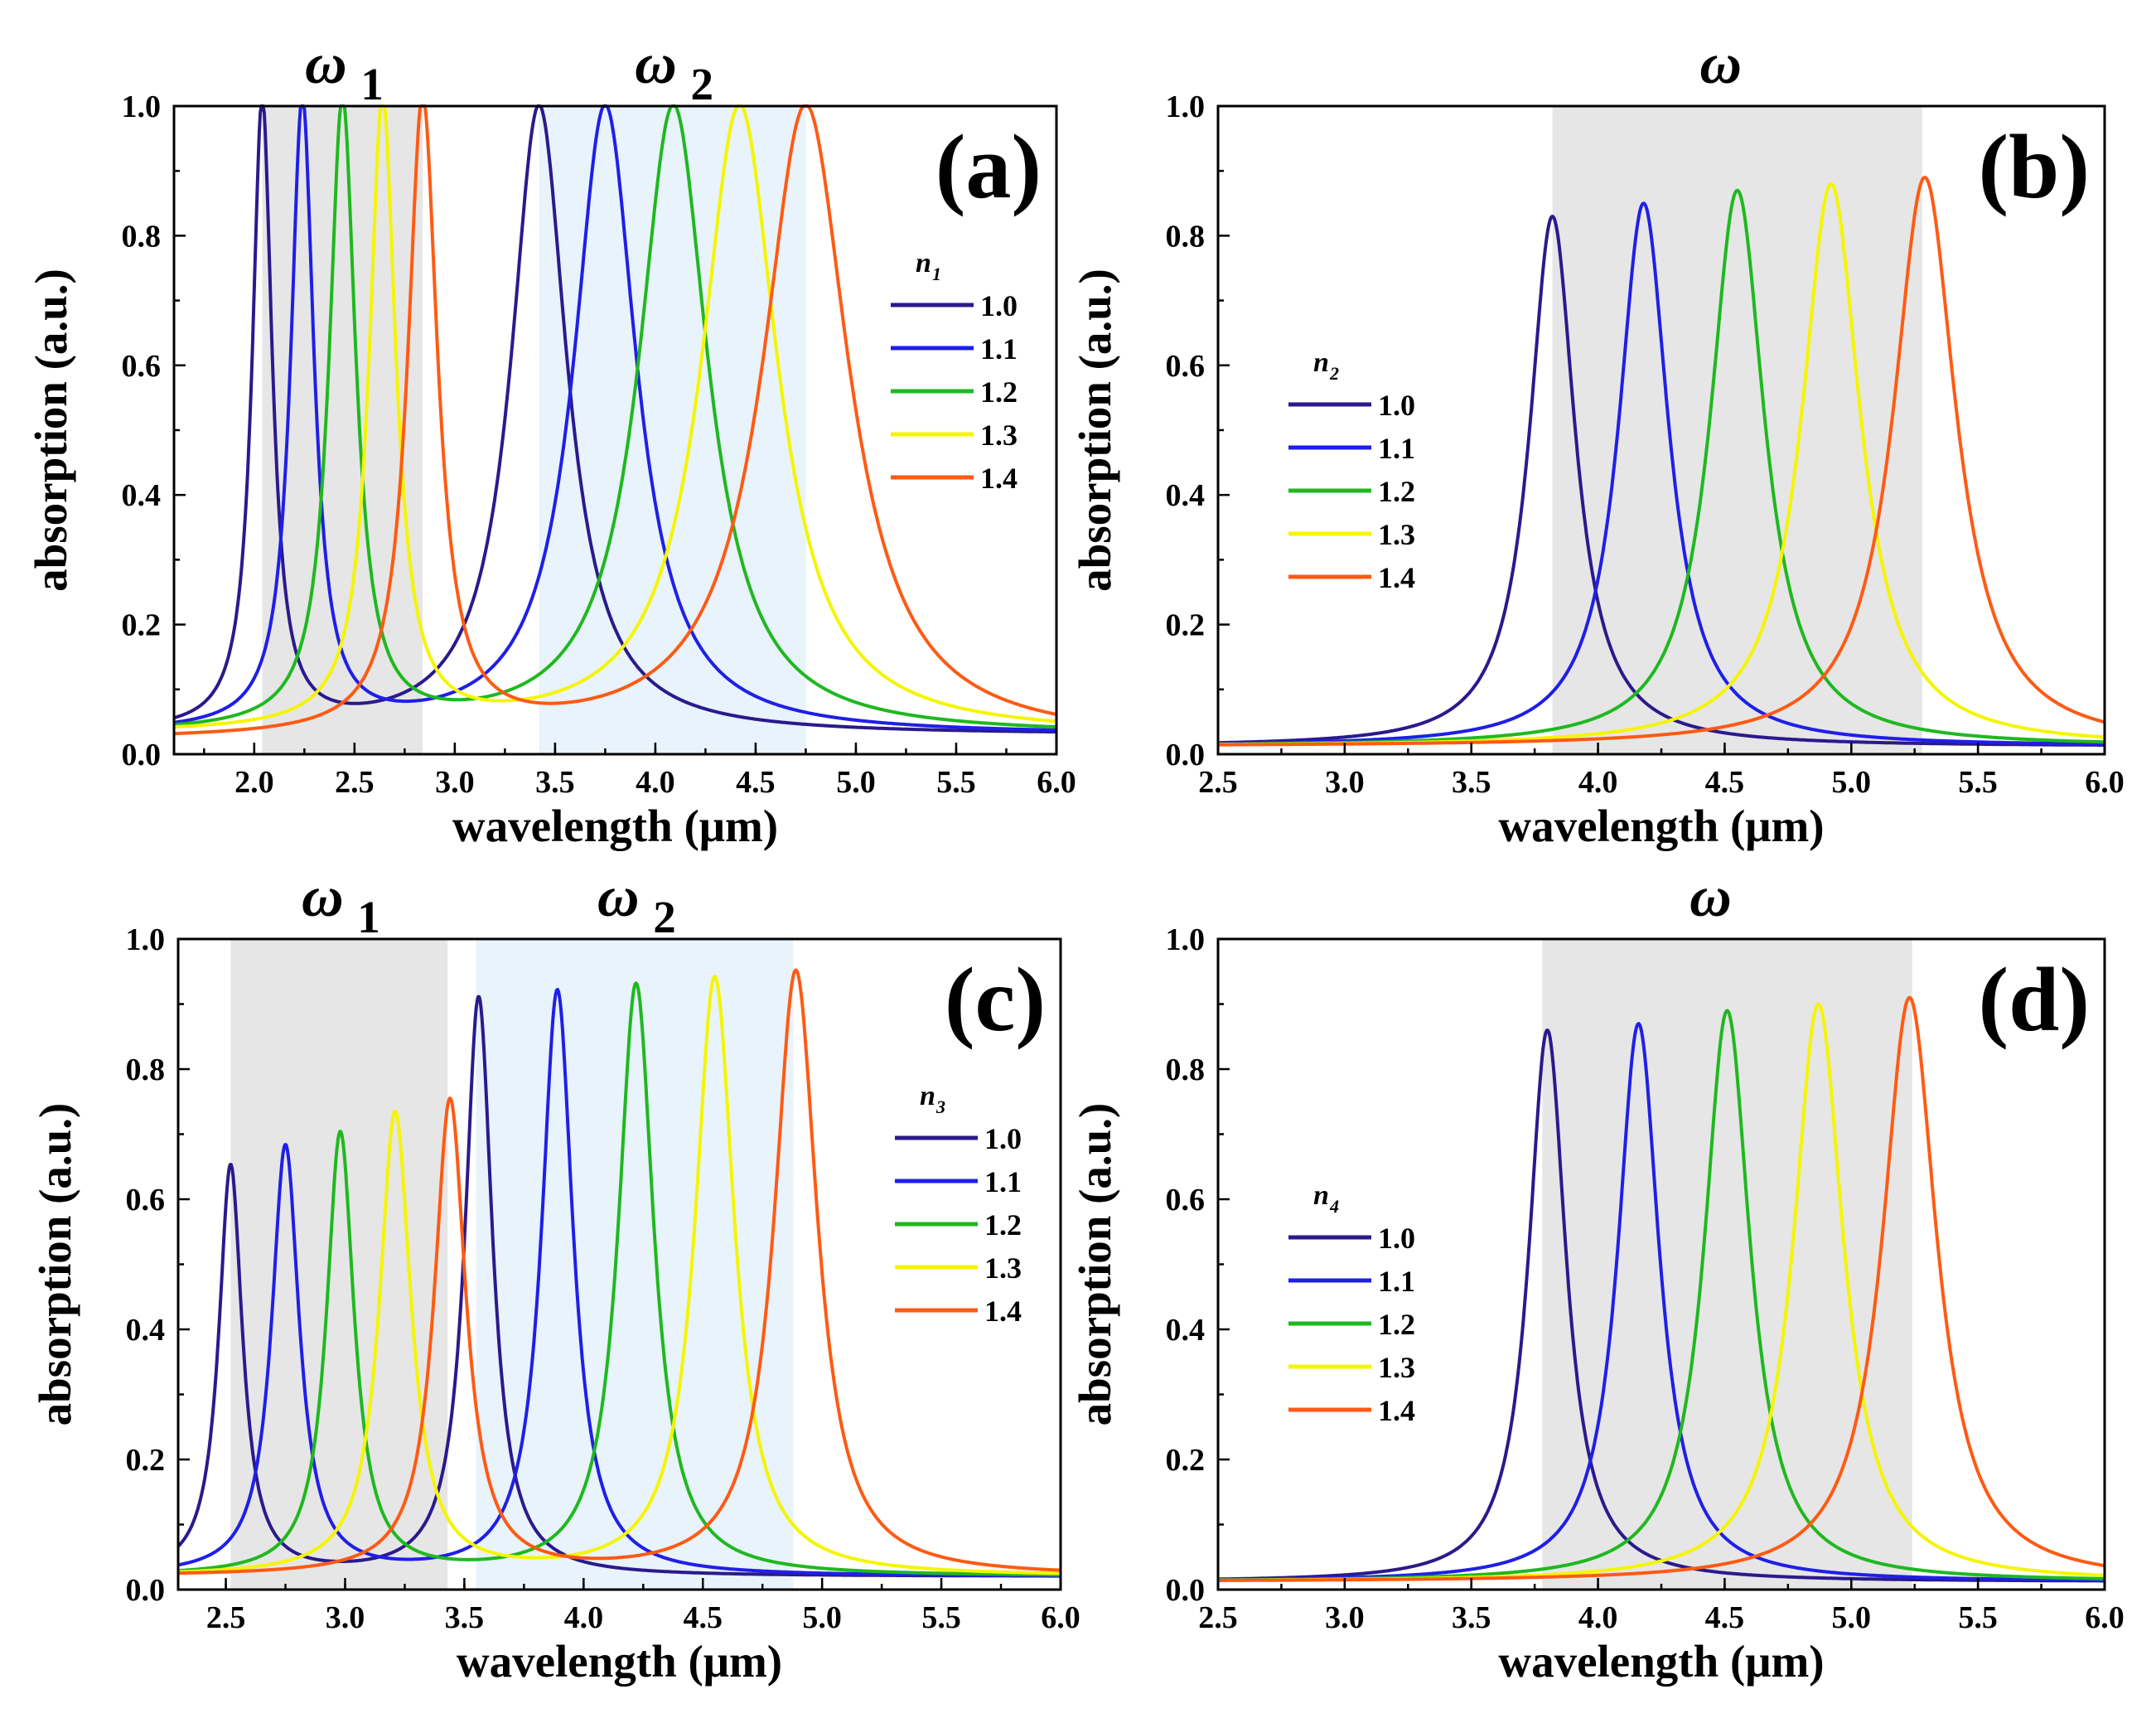 Image resolution: width=2156 pixels, height=1728 pixels. I want to click on panel-label: (a), so click(988, 167).